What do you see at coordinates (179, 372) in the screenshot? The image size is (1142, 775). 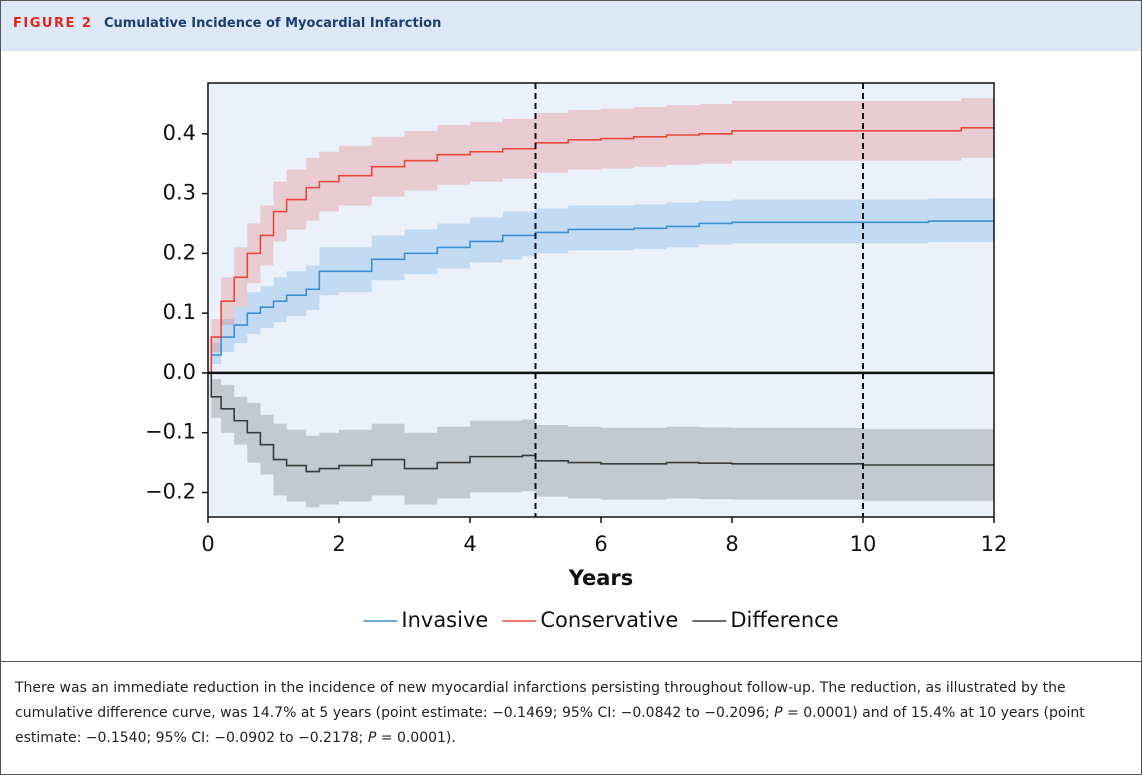 I see `y-tick-label: 0.0` at bounding box center [179, 372].